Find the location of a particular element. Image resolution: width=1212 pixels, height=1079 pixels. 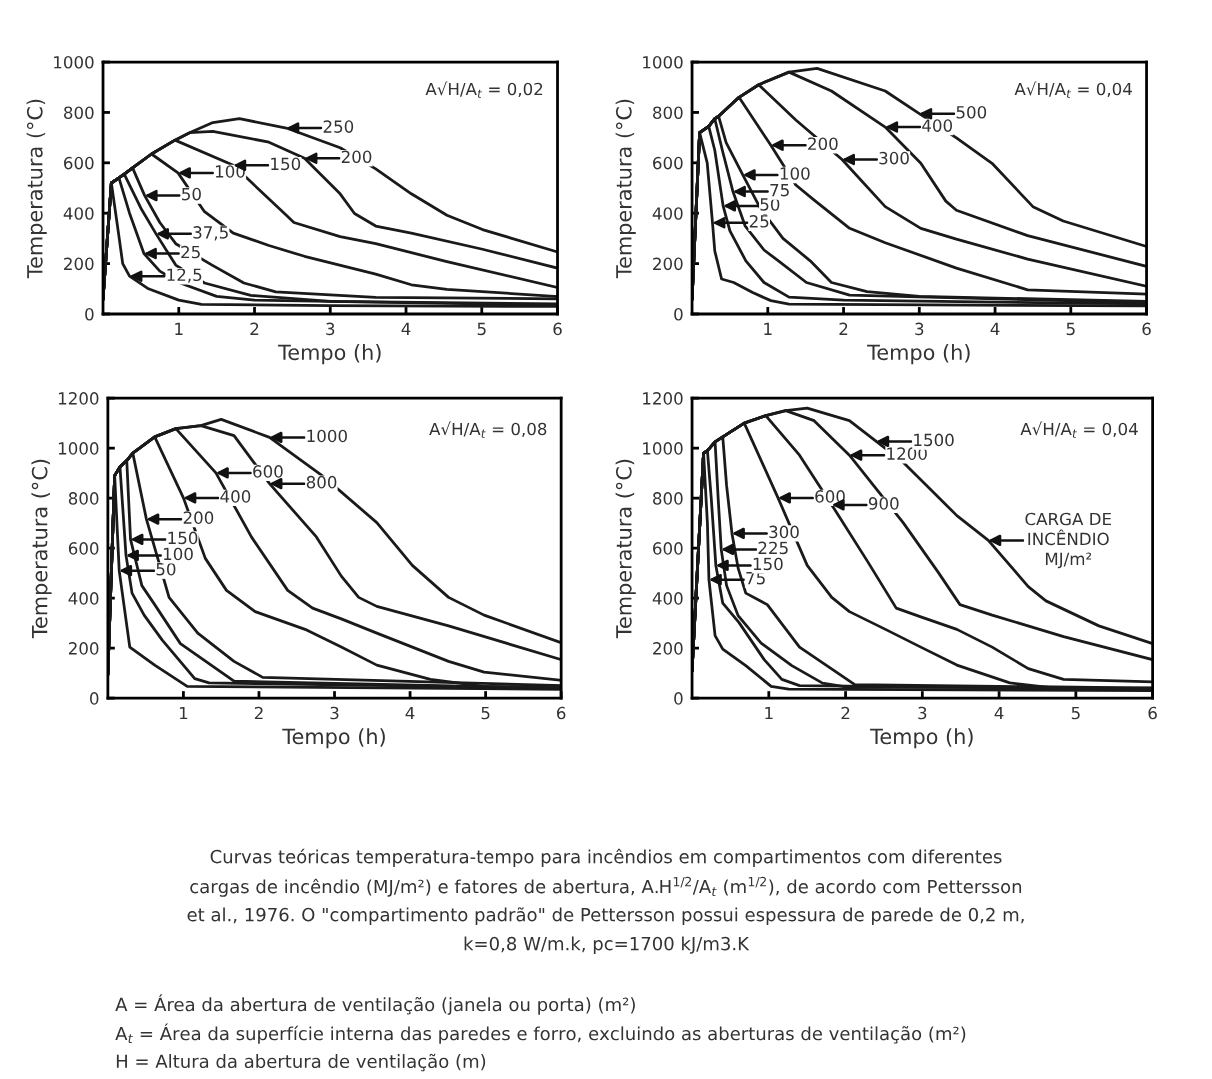

annotation: CARGA DE INCÊNDIO MJ/m² is located at coordinates (1068, 540).